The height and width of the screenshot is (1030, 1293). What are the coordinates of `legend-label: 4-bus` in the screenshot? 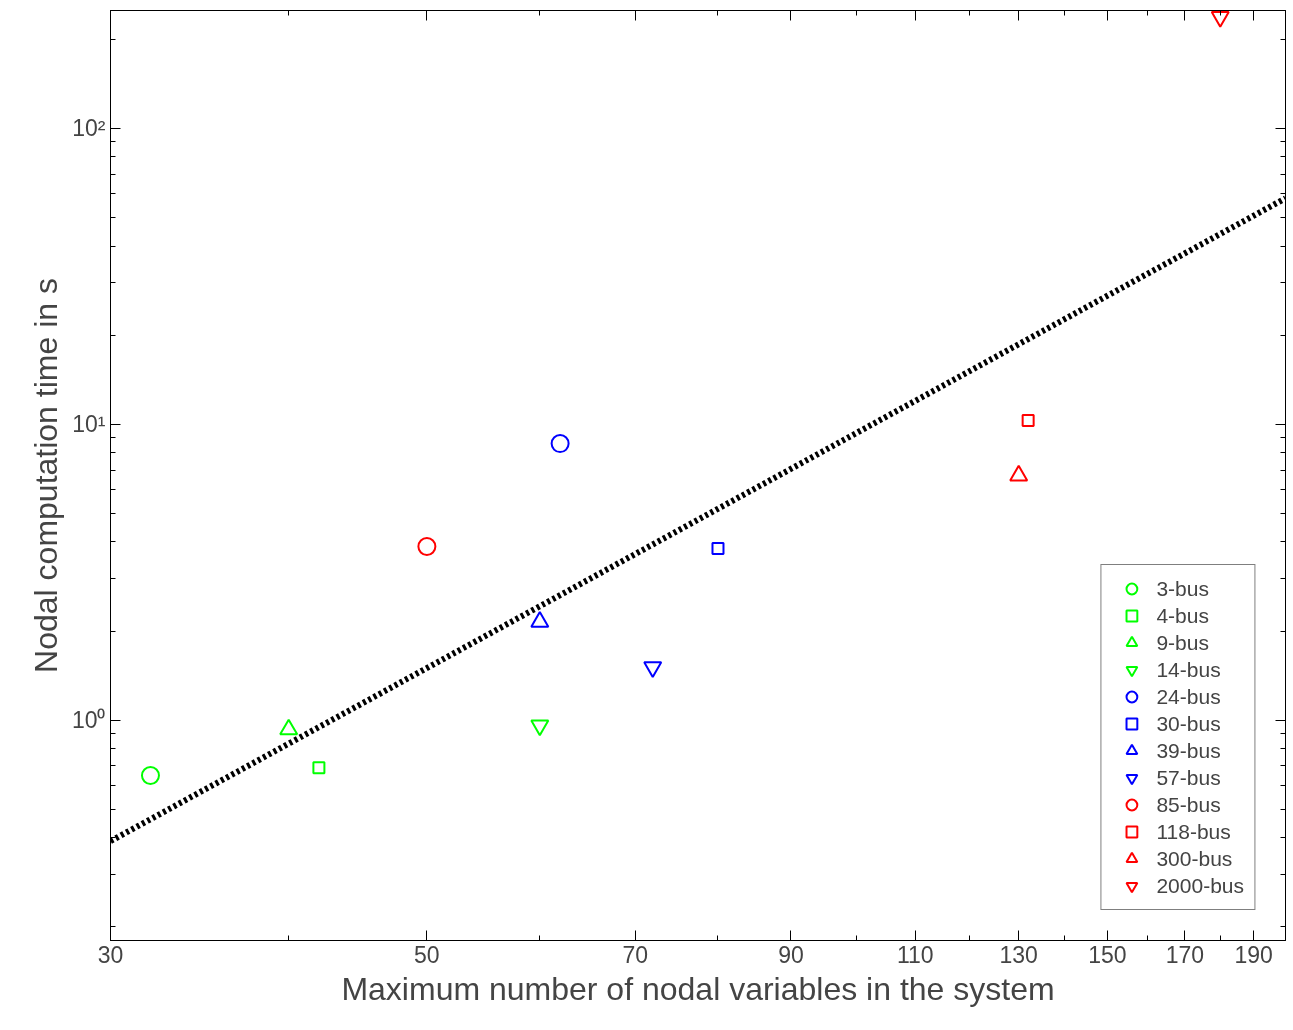 It's located at (1182, 615).